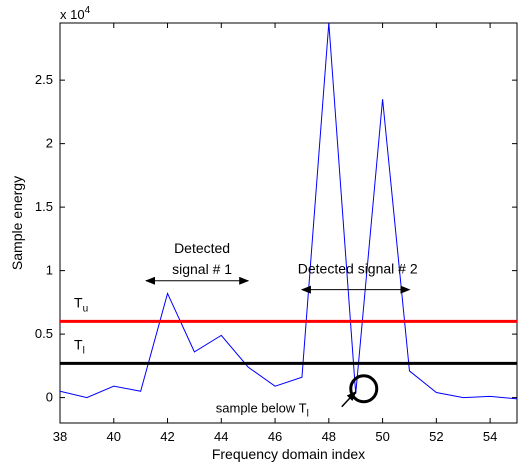 The image size is (521, 462). Describe the element at coordinates (60, 436) in the screenshot. I see `x-tick-label: 38` at that location.